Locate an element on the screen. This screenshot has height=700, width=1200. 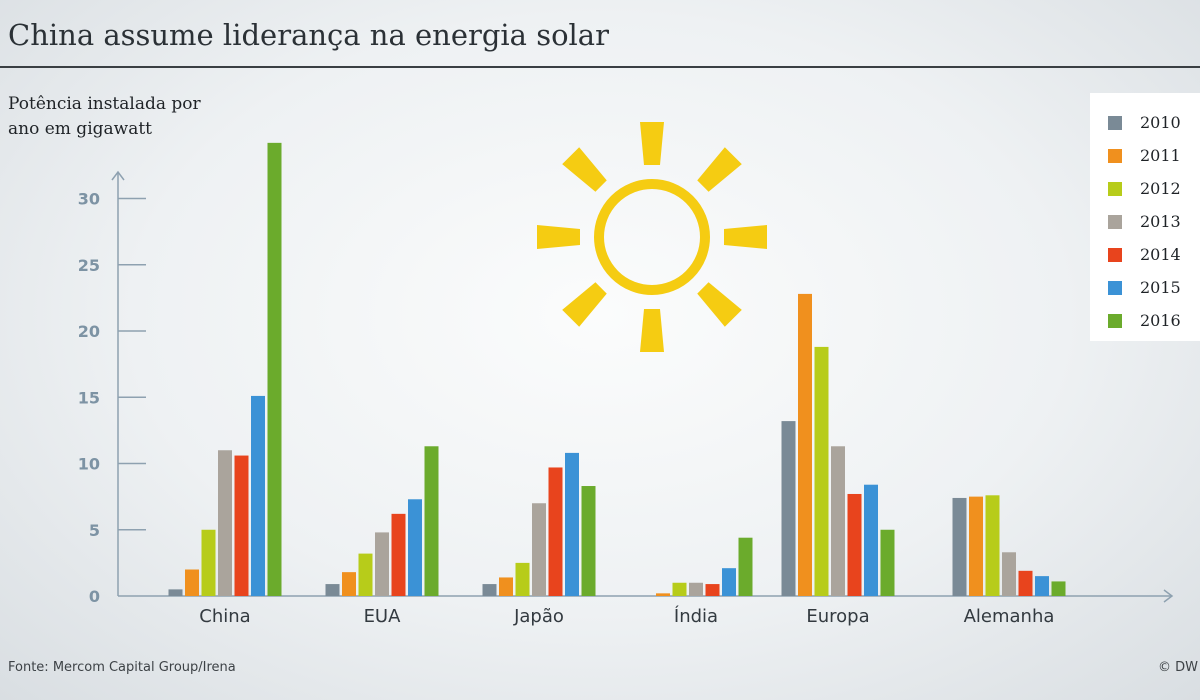
source-note: Fonte: Mercom Capital Group/Irena is located at coordinates (122, 667).